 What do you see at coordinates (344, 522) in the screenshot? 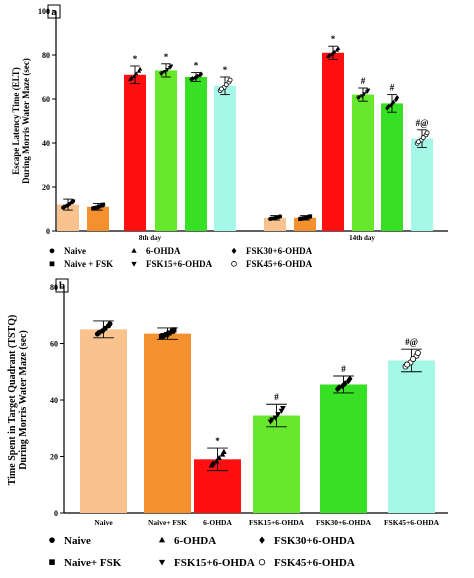
I see `x-tick-label: FSK30+6-OHDA` at bounding box center [344, 522].